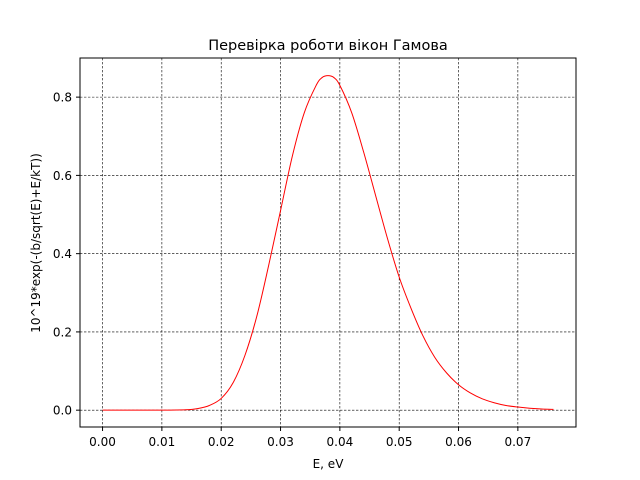 The image size is (640, 480). I want to click on x-tick-label: 0.05, so click(399, 442).